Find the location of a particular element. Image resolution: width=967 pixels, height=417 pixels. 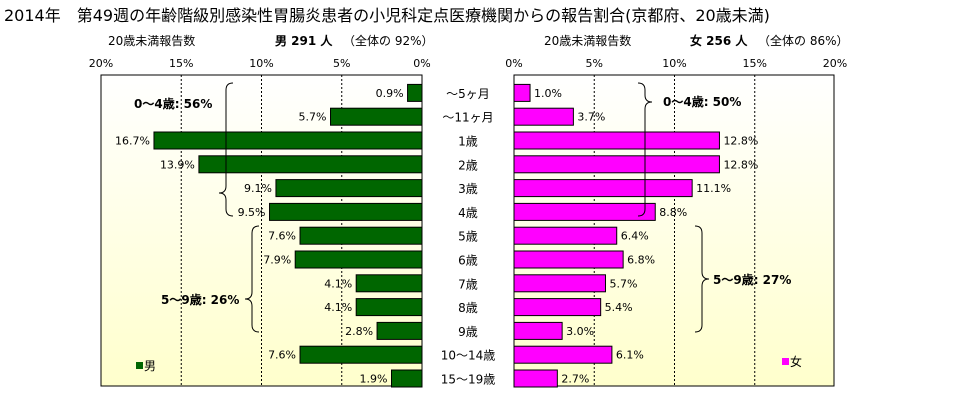

female-header-main: 女 256 人 is located at coordinates (719, 40).